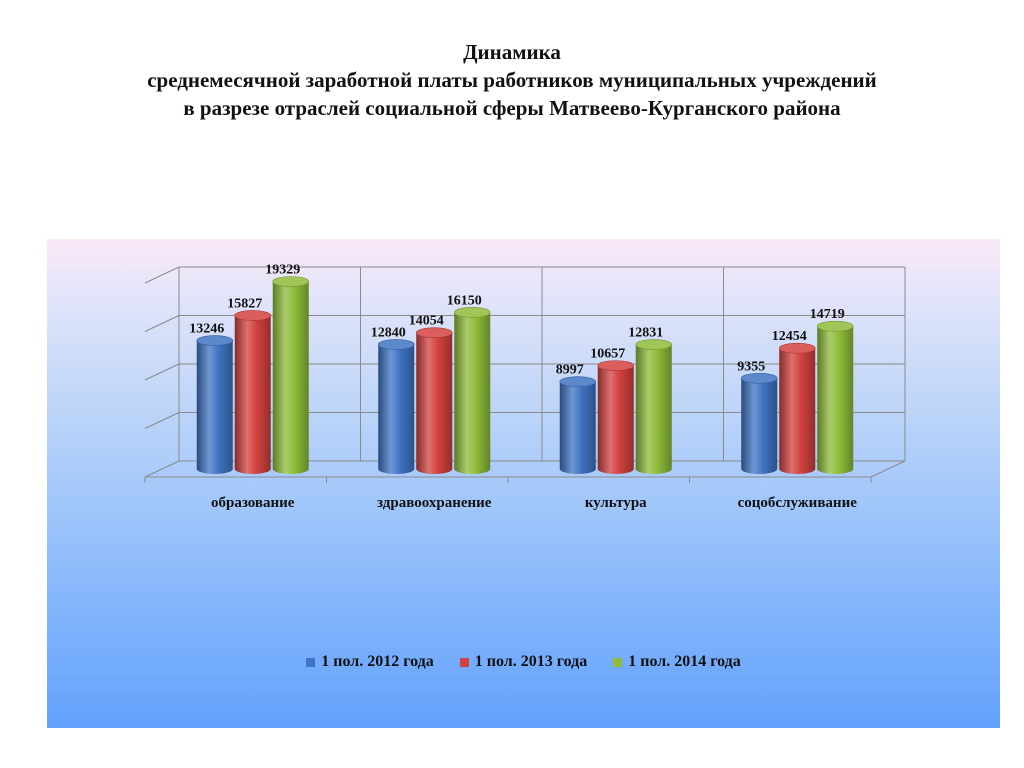 Image resolution: width=1024 pixels, height=768 pixels. I want to click on data-label: 15827, so click(244, 303).